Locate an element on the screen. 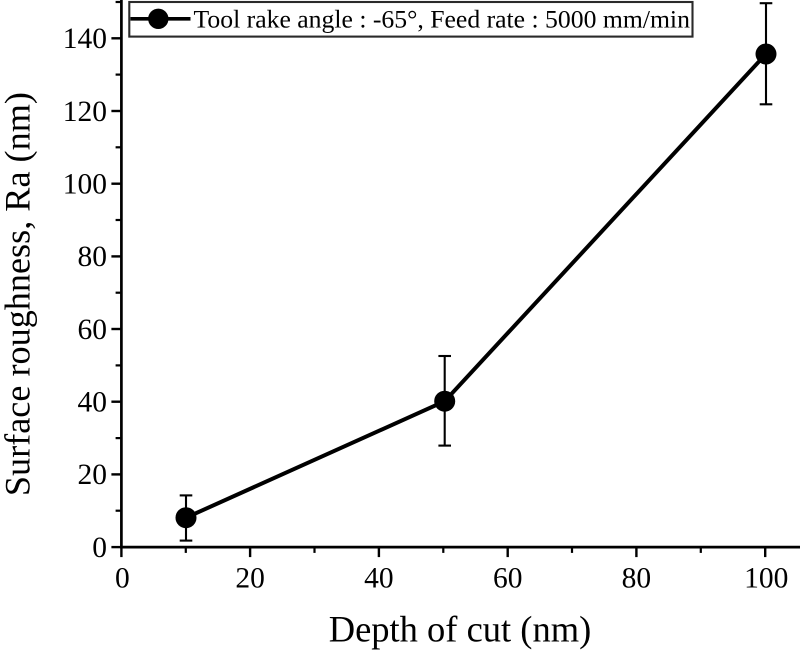  svg-text: Surface roughness, Ra (nm) is located at coordinates (19, 294).